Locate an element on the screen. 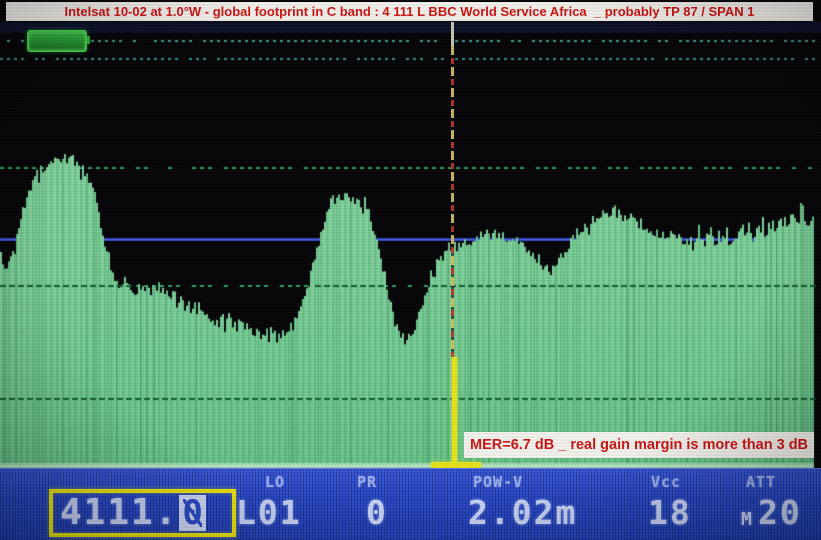 The height and width of the screenshot is (540, 821). battery-terminal is located at coordinates (88, 40).